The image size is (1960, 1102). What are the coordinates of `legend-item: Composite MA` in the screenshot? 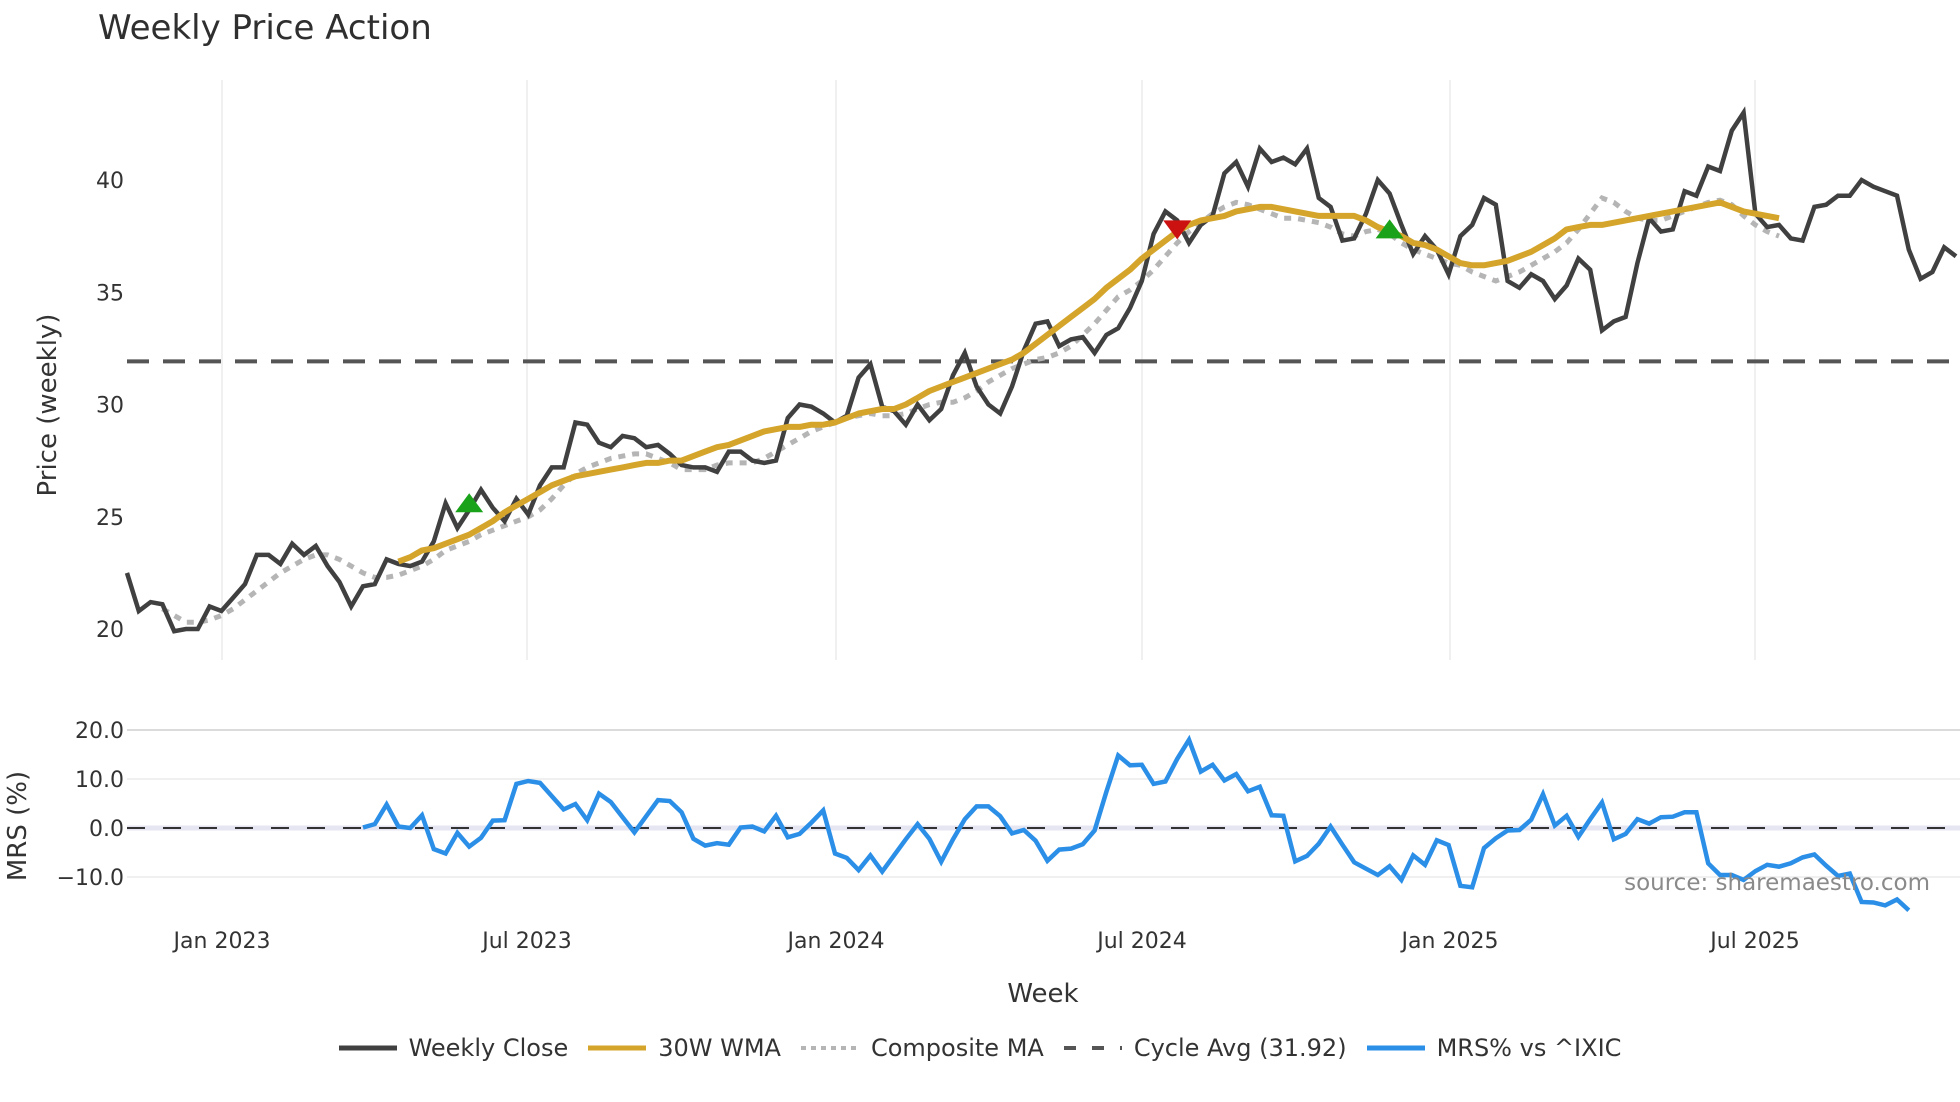 It's located at (922, 1048).